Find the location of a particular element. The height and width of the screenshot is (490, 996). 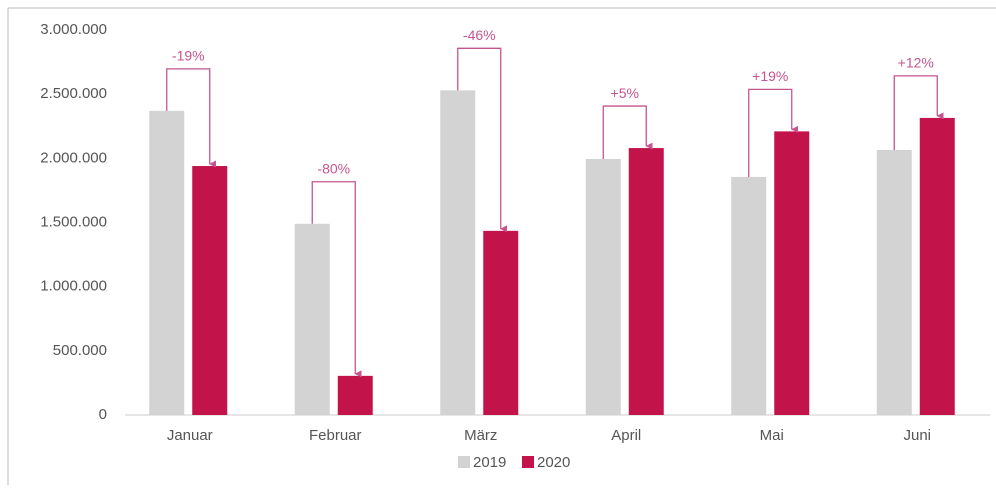

x-tick-label: Mai is located at coordinates (772, 435).